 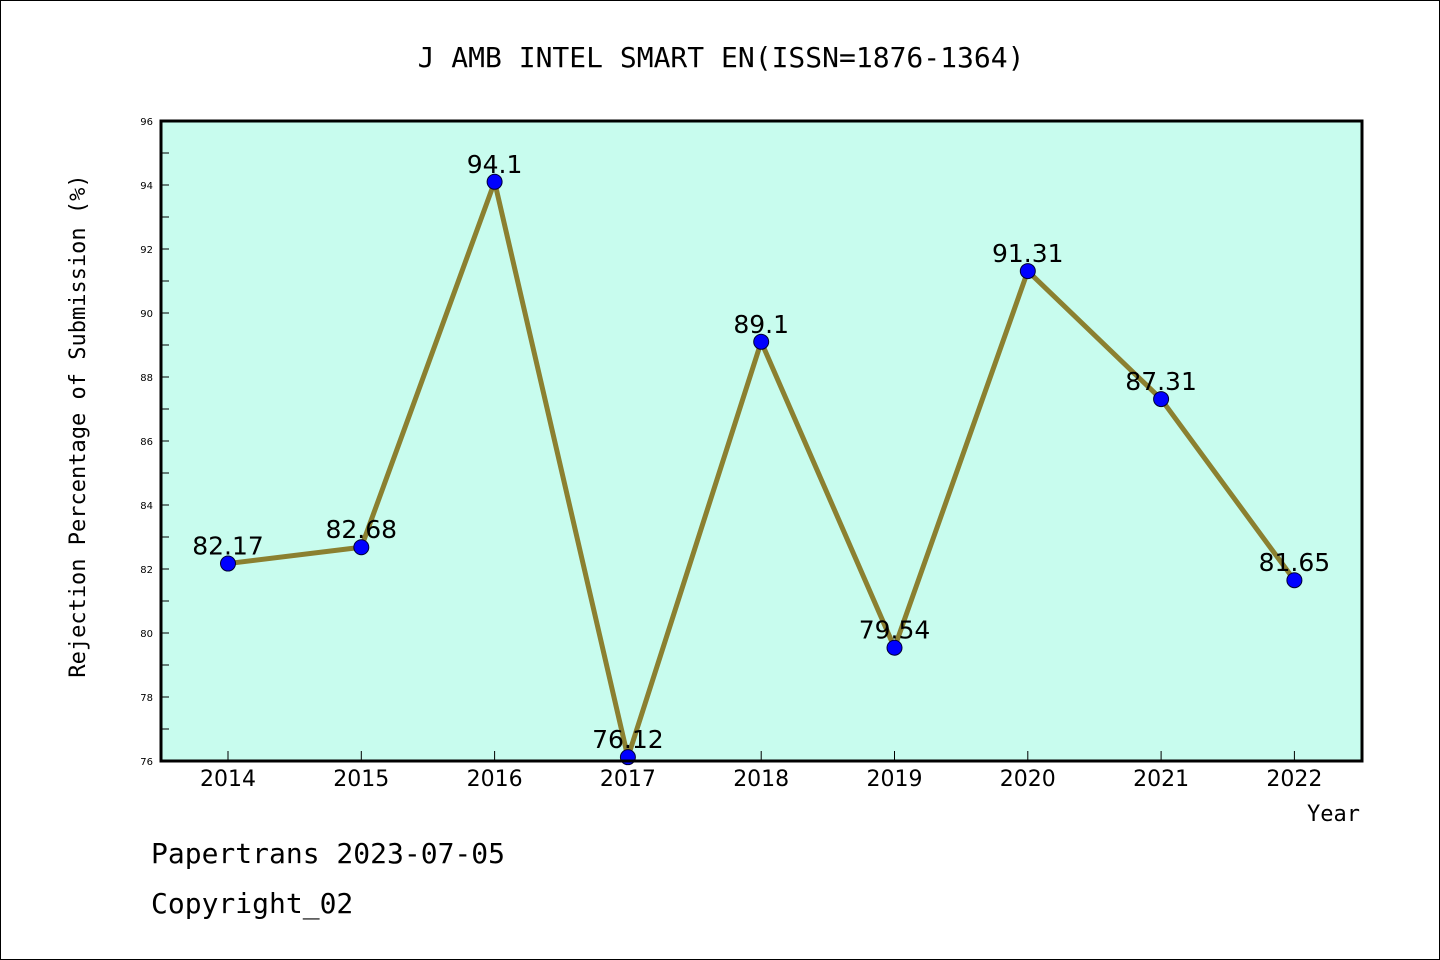 What do you see at coordinates (721, 57) in the screenshot?
I see `chart-title: J AMB INTEL SMART EN(ISSN=1876-1364)` at bounding box center [721, 57].